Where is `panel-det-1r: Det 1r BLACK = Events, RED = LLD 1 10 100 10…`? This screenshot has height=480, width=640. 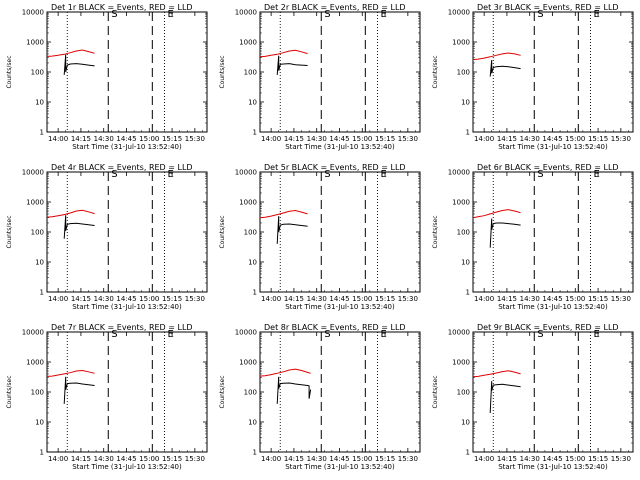
panel-det-1r: Det 1r BLACK = Events, RED = LLD 1 10 100 10… is located at coordinates (107, 77).